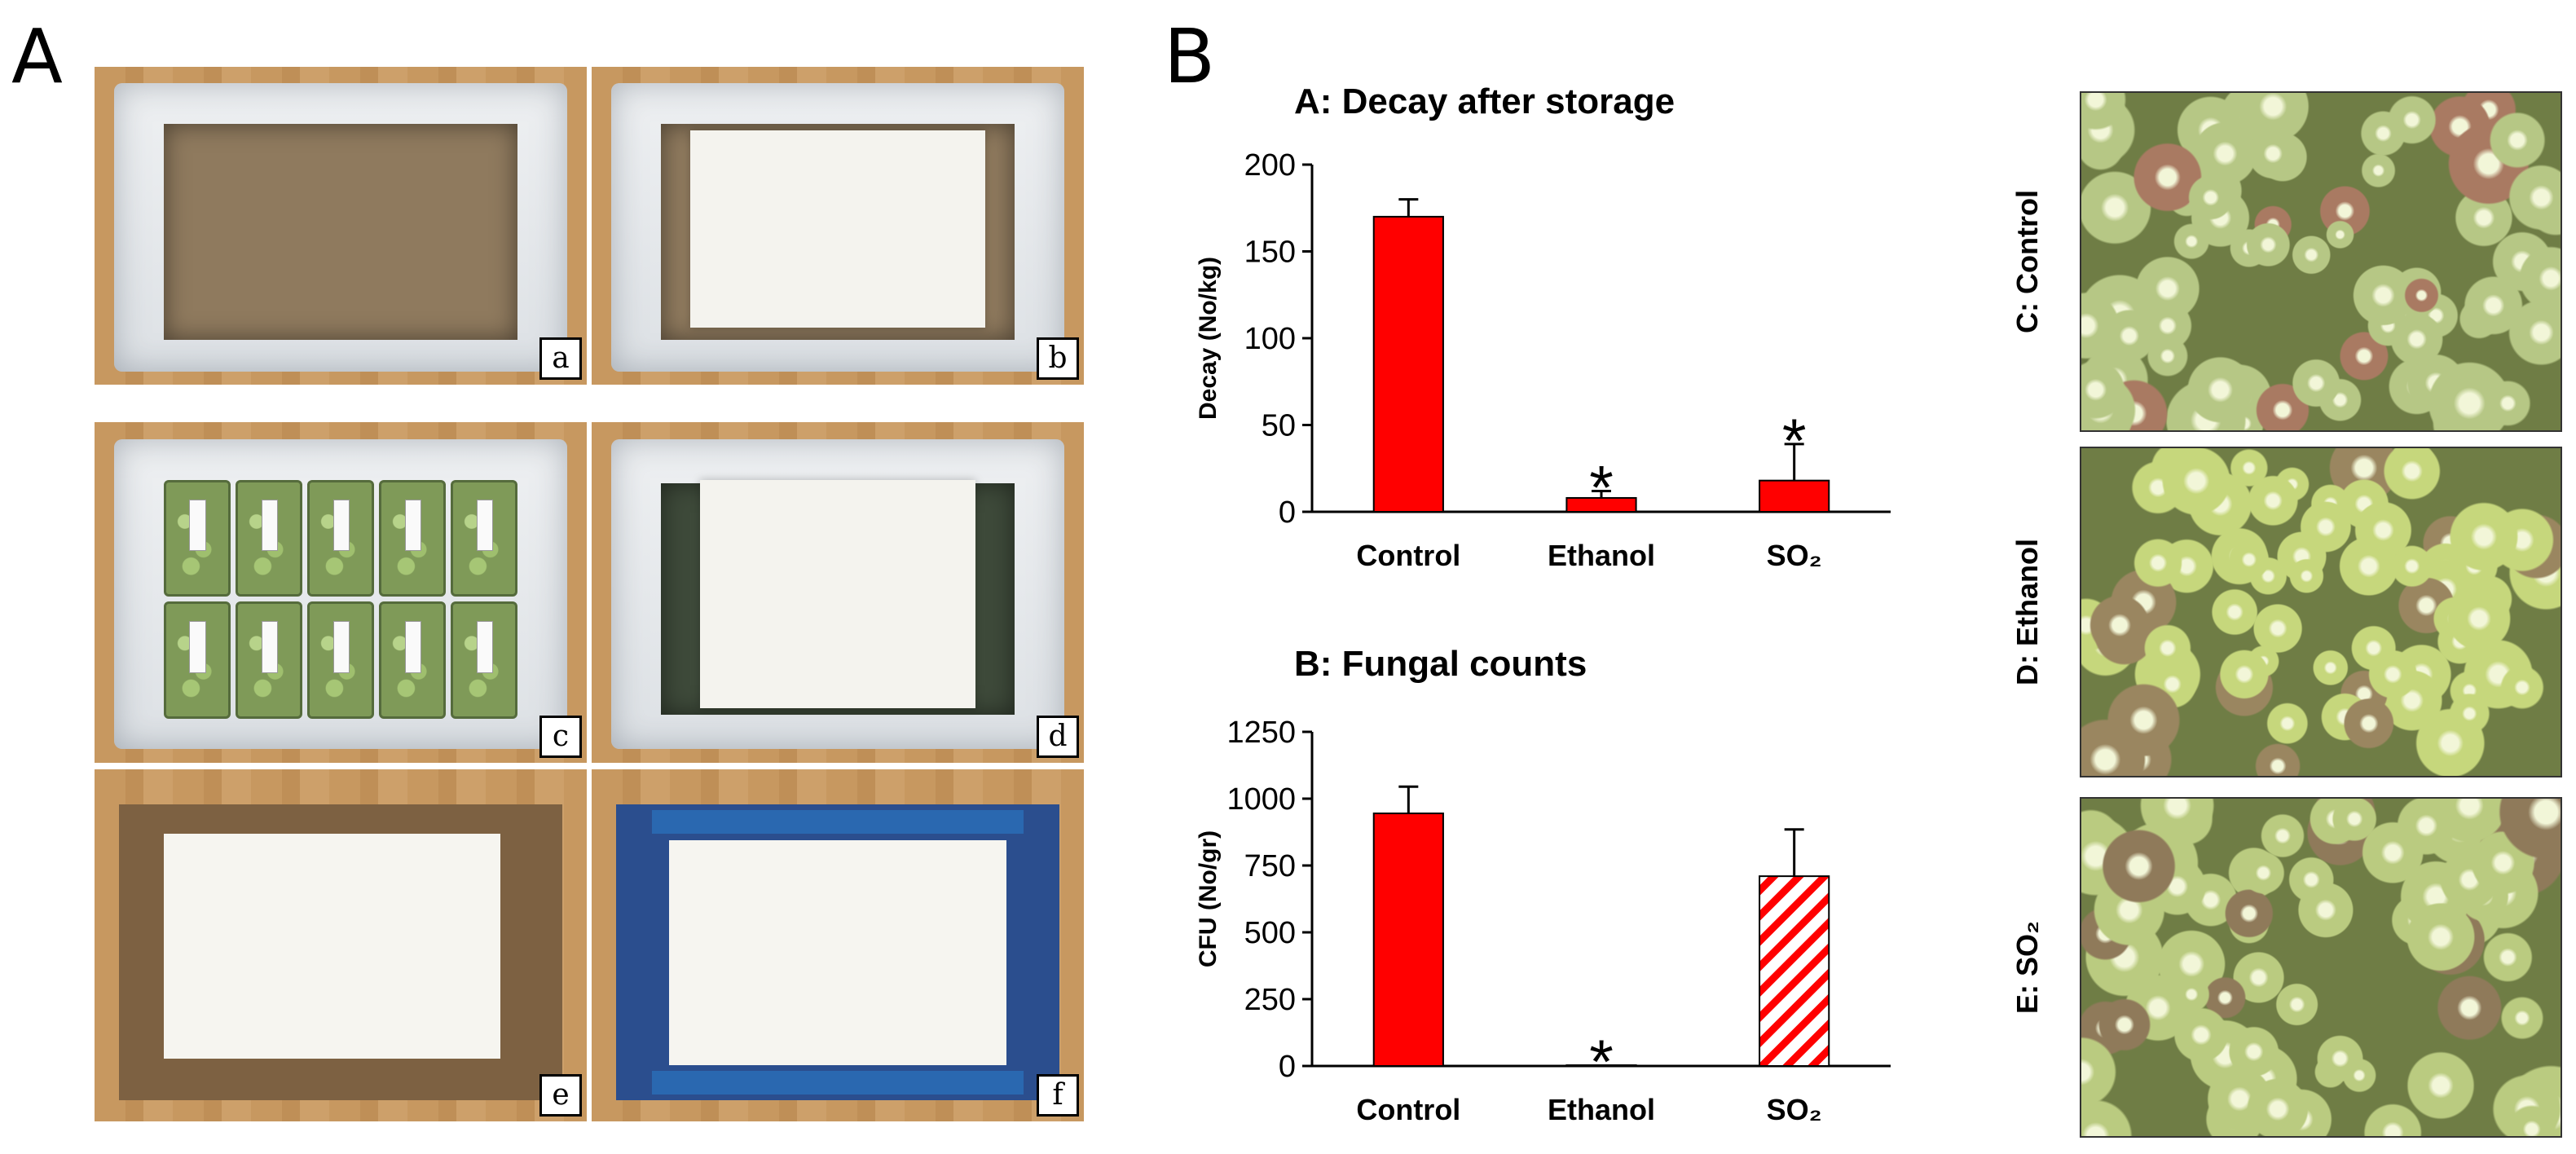  What do you see at coordinates (561, 359) in the screenshot?
I see `photo-tag: a` at bounding box center [561, 359].